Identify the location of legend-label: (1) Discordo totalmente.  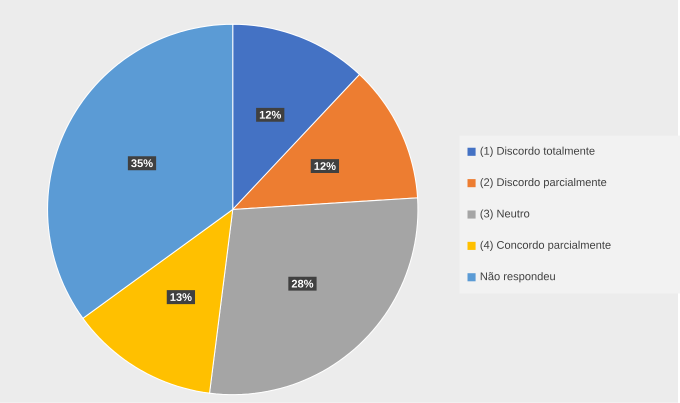
(537, 152).